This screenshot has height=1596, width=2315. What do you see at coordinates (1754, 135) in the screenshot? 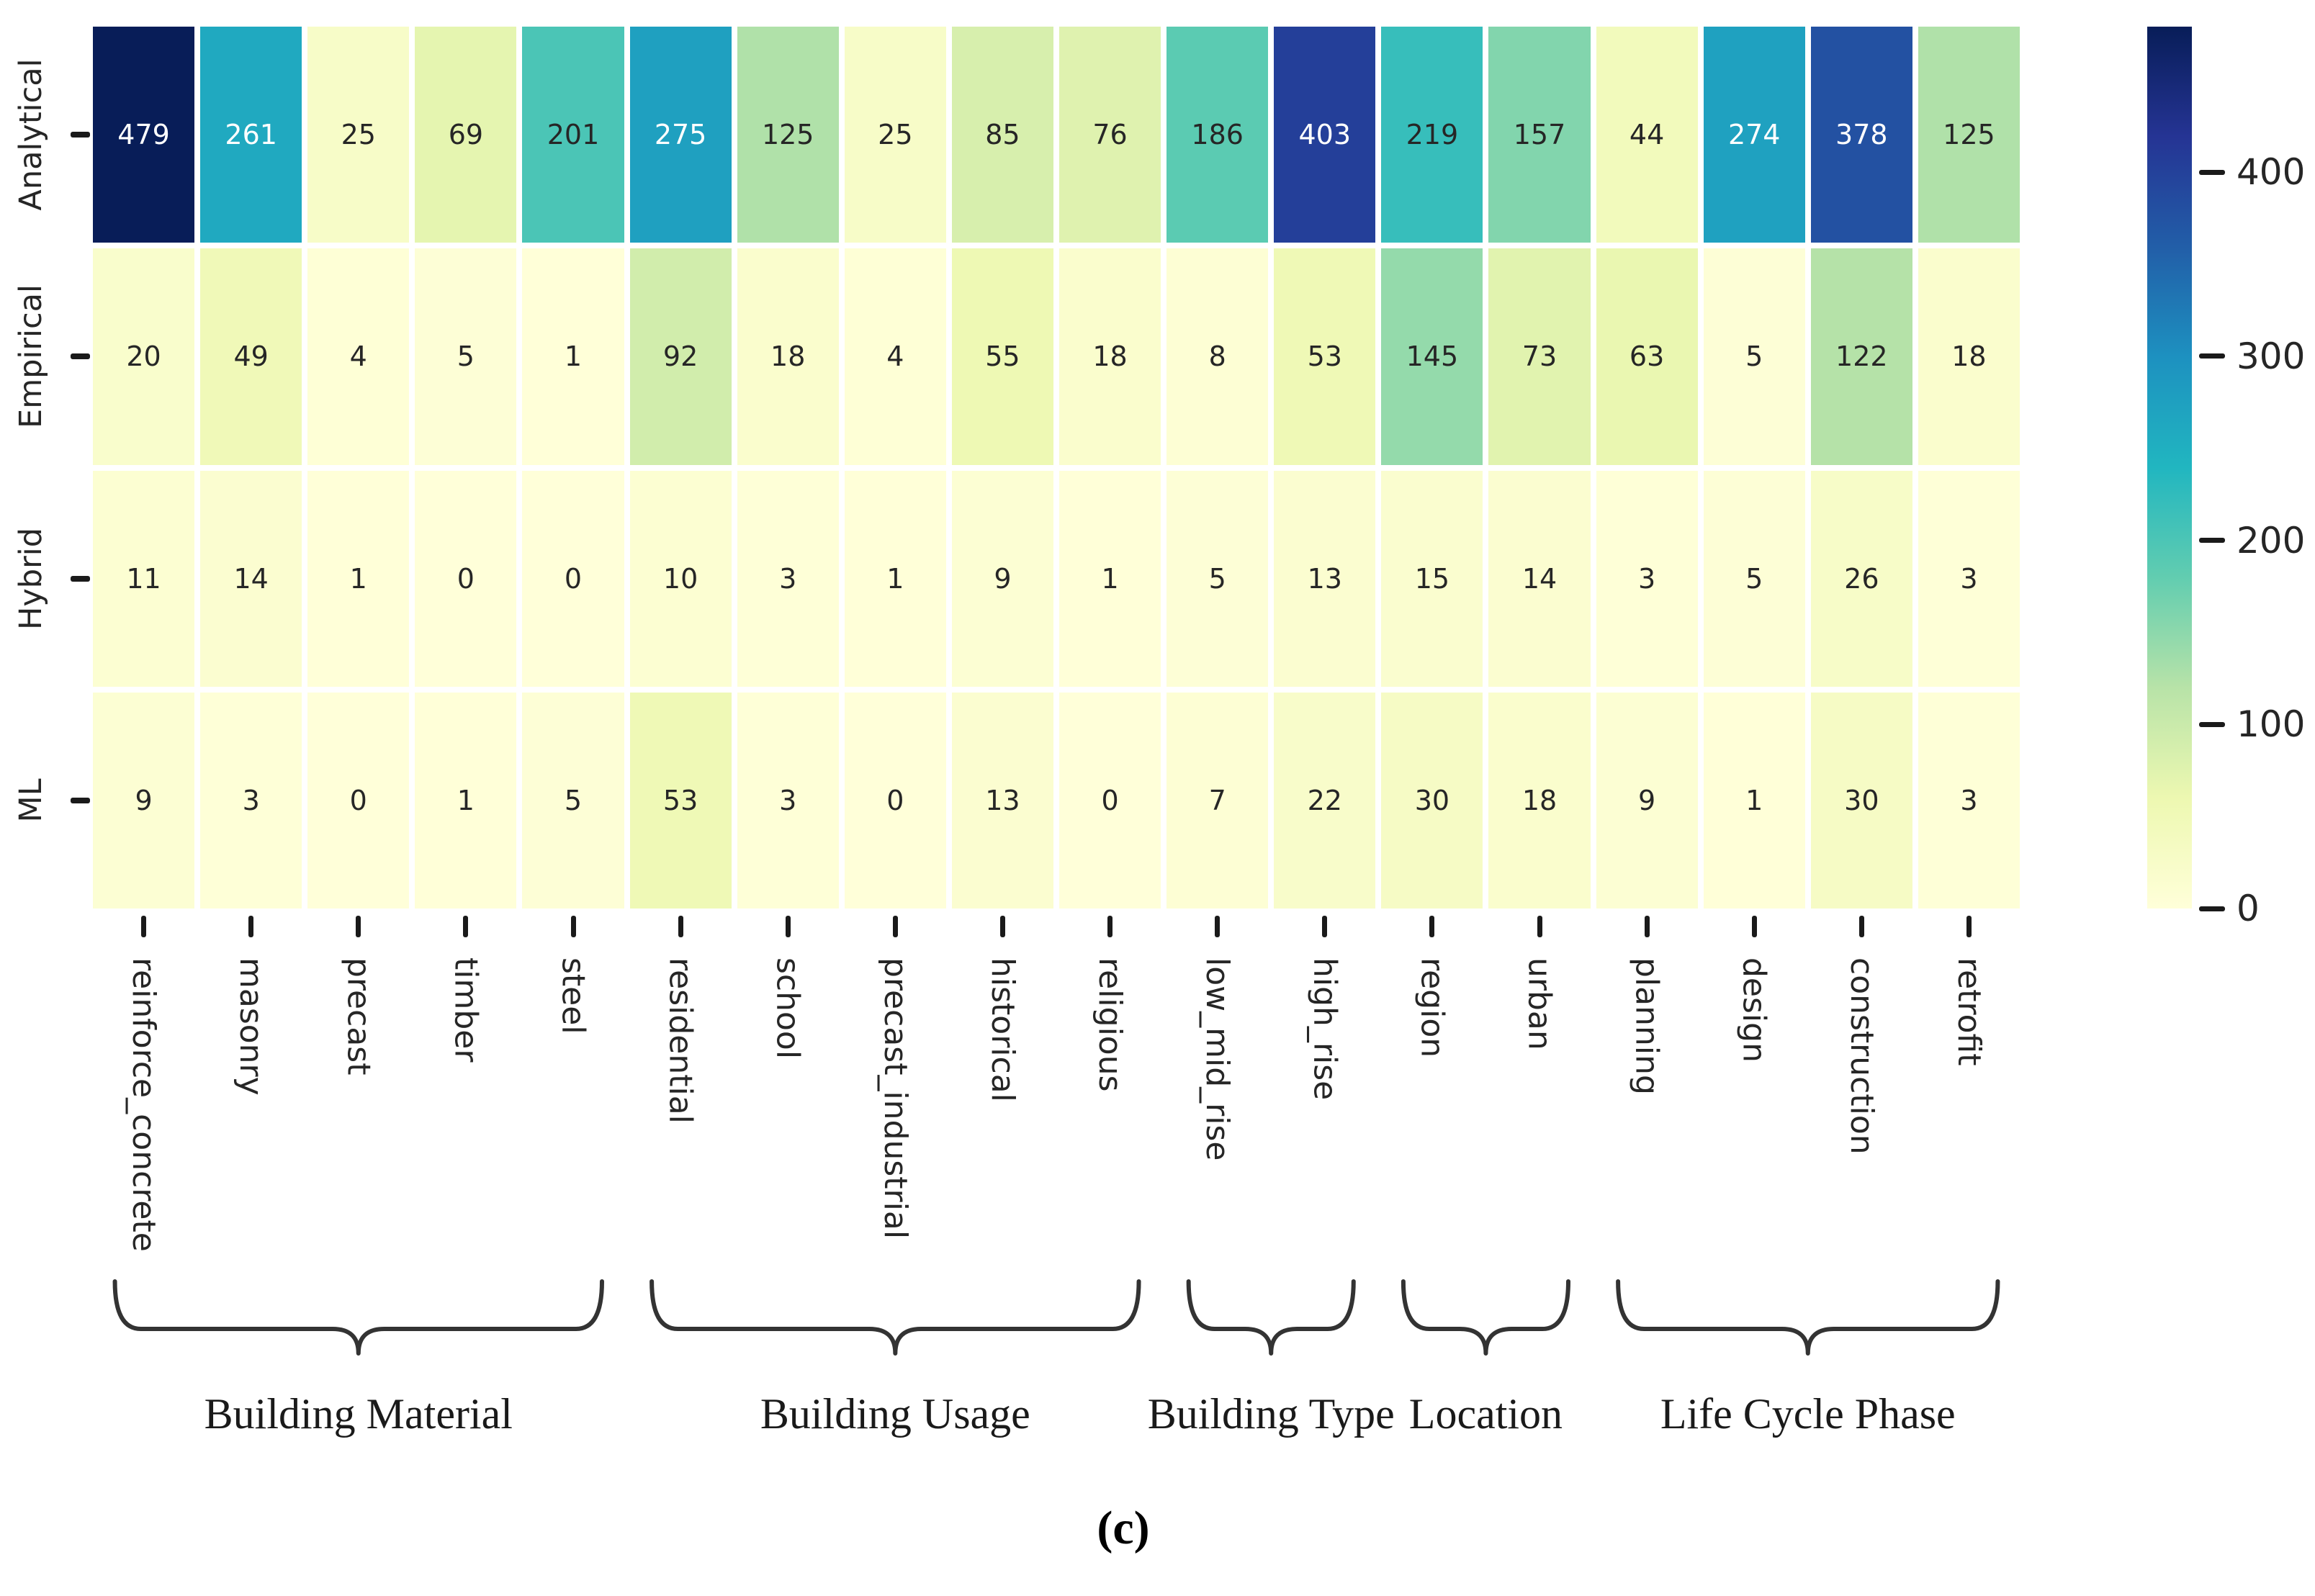
I see `heatmap-cell: 274` at bounding box center [1754, 135].